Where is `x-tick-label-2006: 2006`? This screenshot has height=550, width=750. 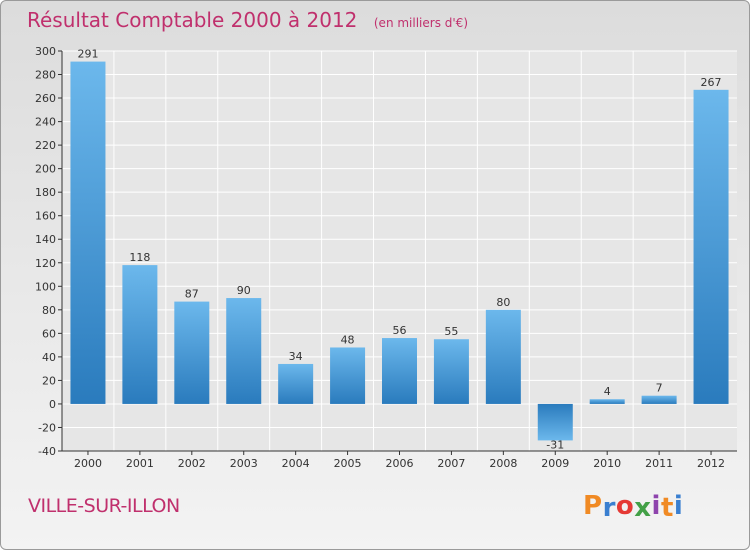
x-tick-label-2006: 2006 is located at coordinates (400, 463).